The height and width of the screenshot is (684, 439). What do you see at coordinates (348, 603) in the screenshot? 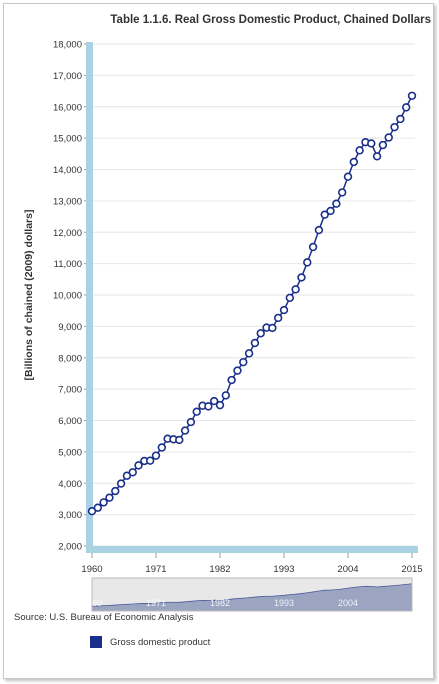
I see `navigator-tick-label: 2004` at bounding box center [348, 603].